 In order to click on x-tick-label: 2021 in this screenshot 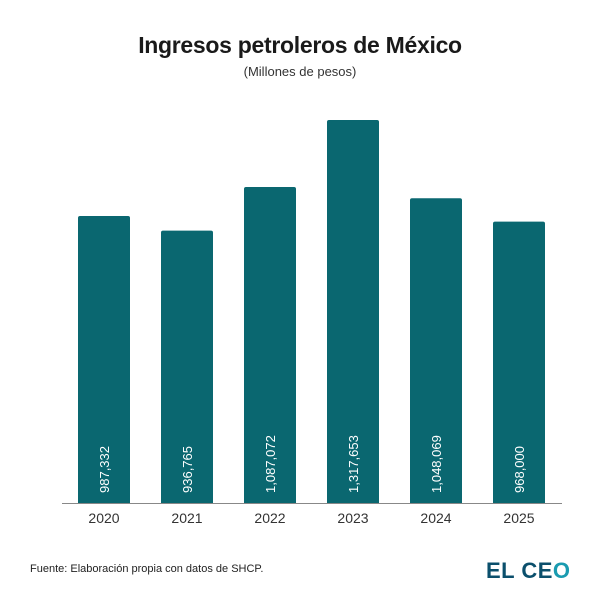, I will do `click(186, 518)`.